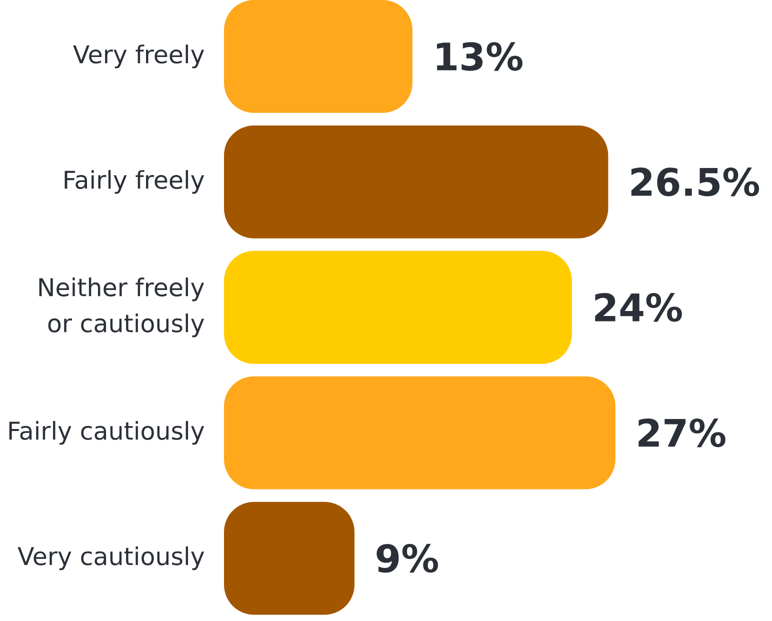  Describe the element at coordinates (106, 432) in the screenshot. I see `y-tick-label: Fairly cautiously` at that location.